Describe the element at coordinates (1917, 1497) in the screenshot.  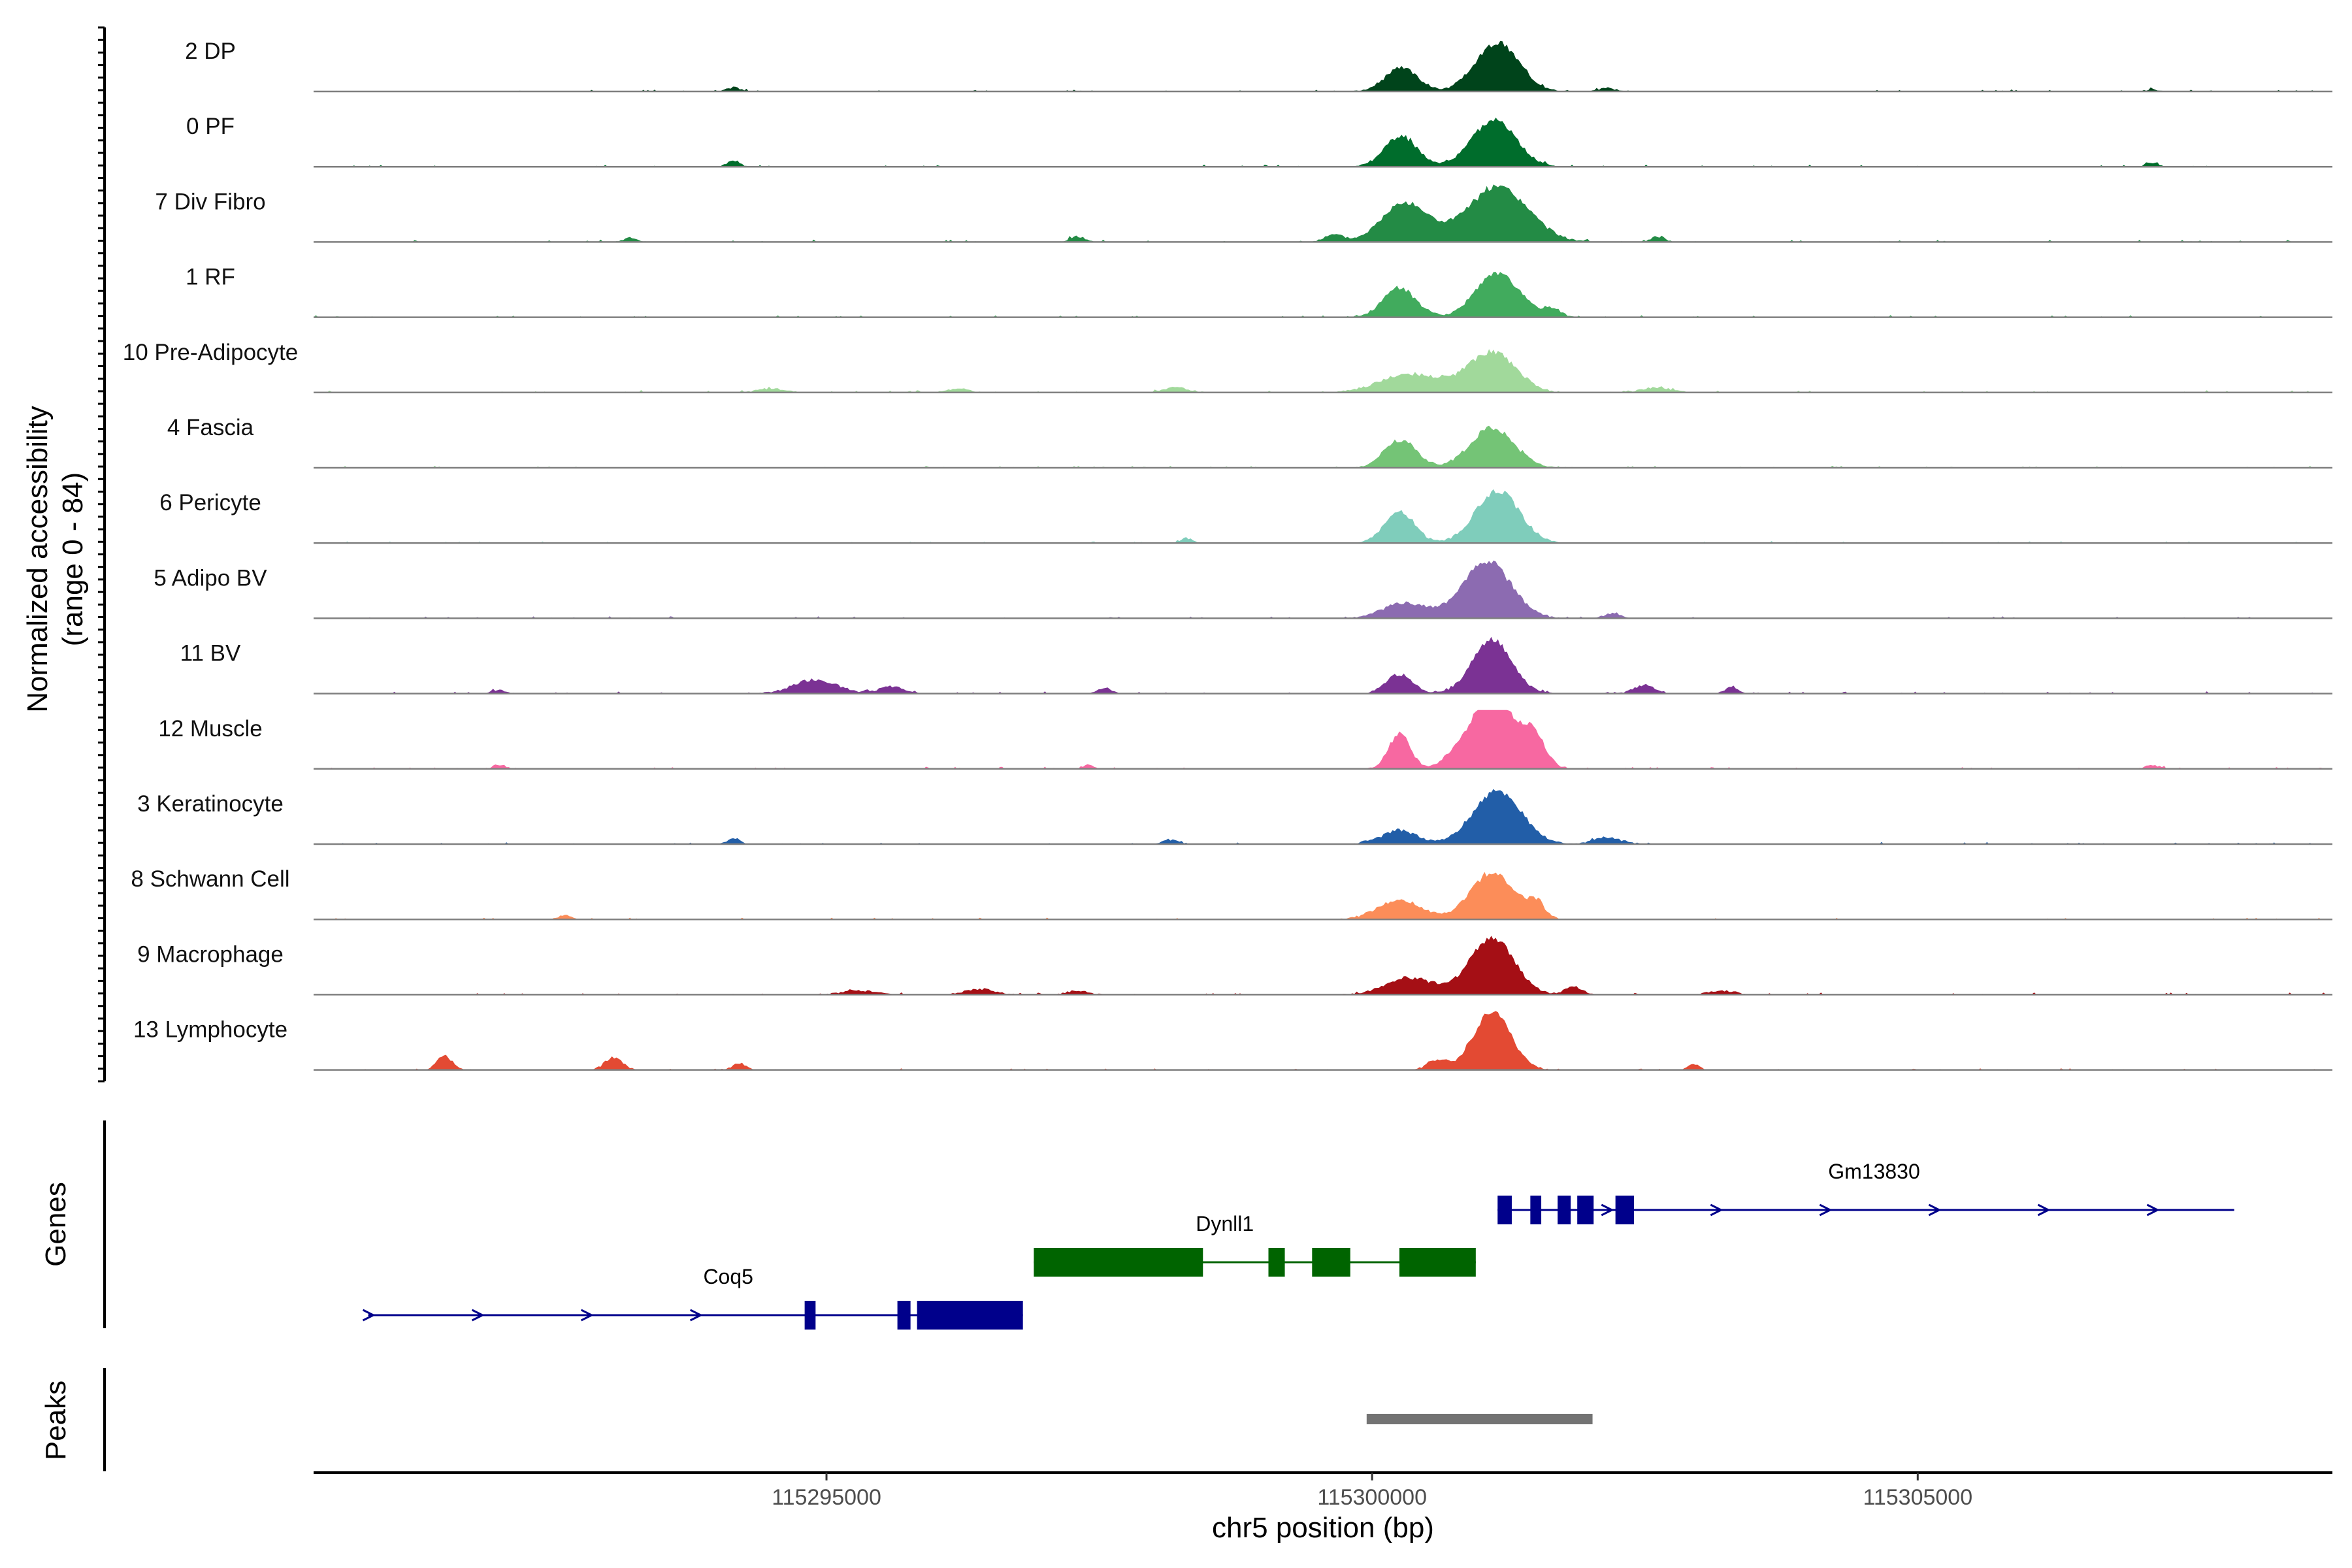
I see `x-tick-label: 115305000` at that location.